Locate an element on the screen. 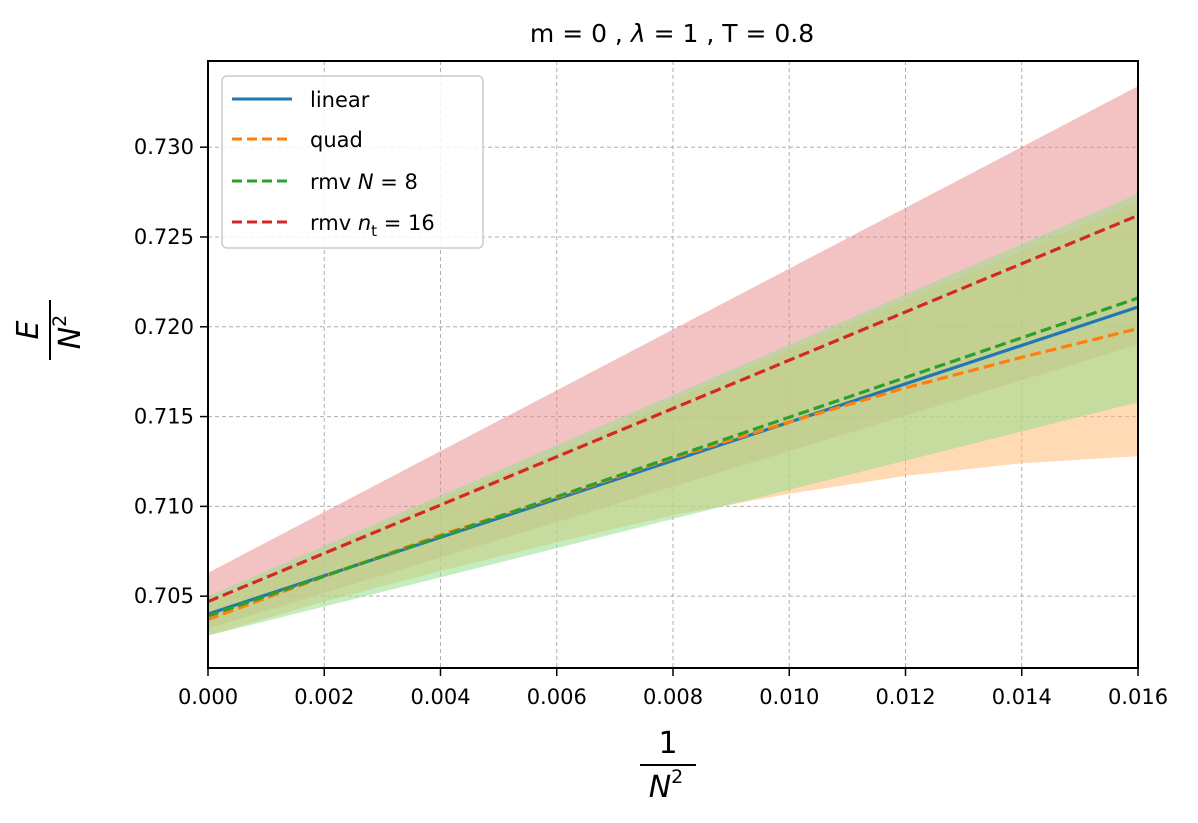 The height and width of the screenshot is (823, 1198). legend-box is located at coordinates (352, 162).